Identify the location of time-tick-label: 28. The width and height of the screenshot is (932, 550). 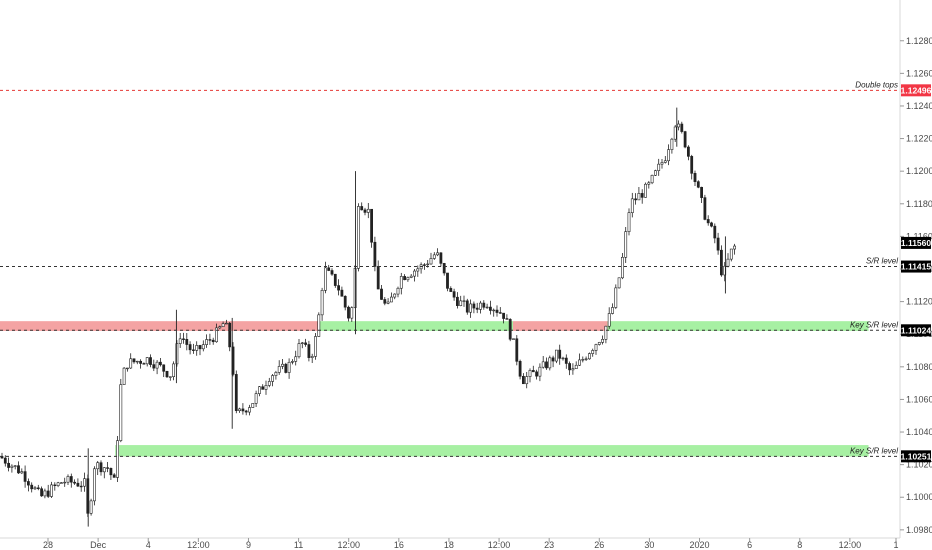
(48, 545).